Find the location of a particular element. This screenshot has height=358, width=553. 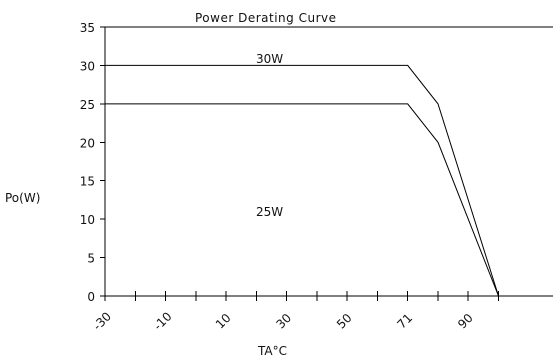

x-tick-label: 71 is located at coordinates (405, 321).